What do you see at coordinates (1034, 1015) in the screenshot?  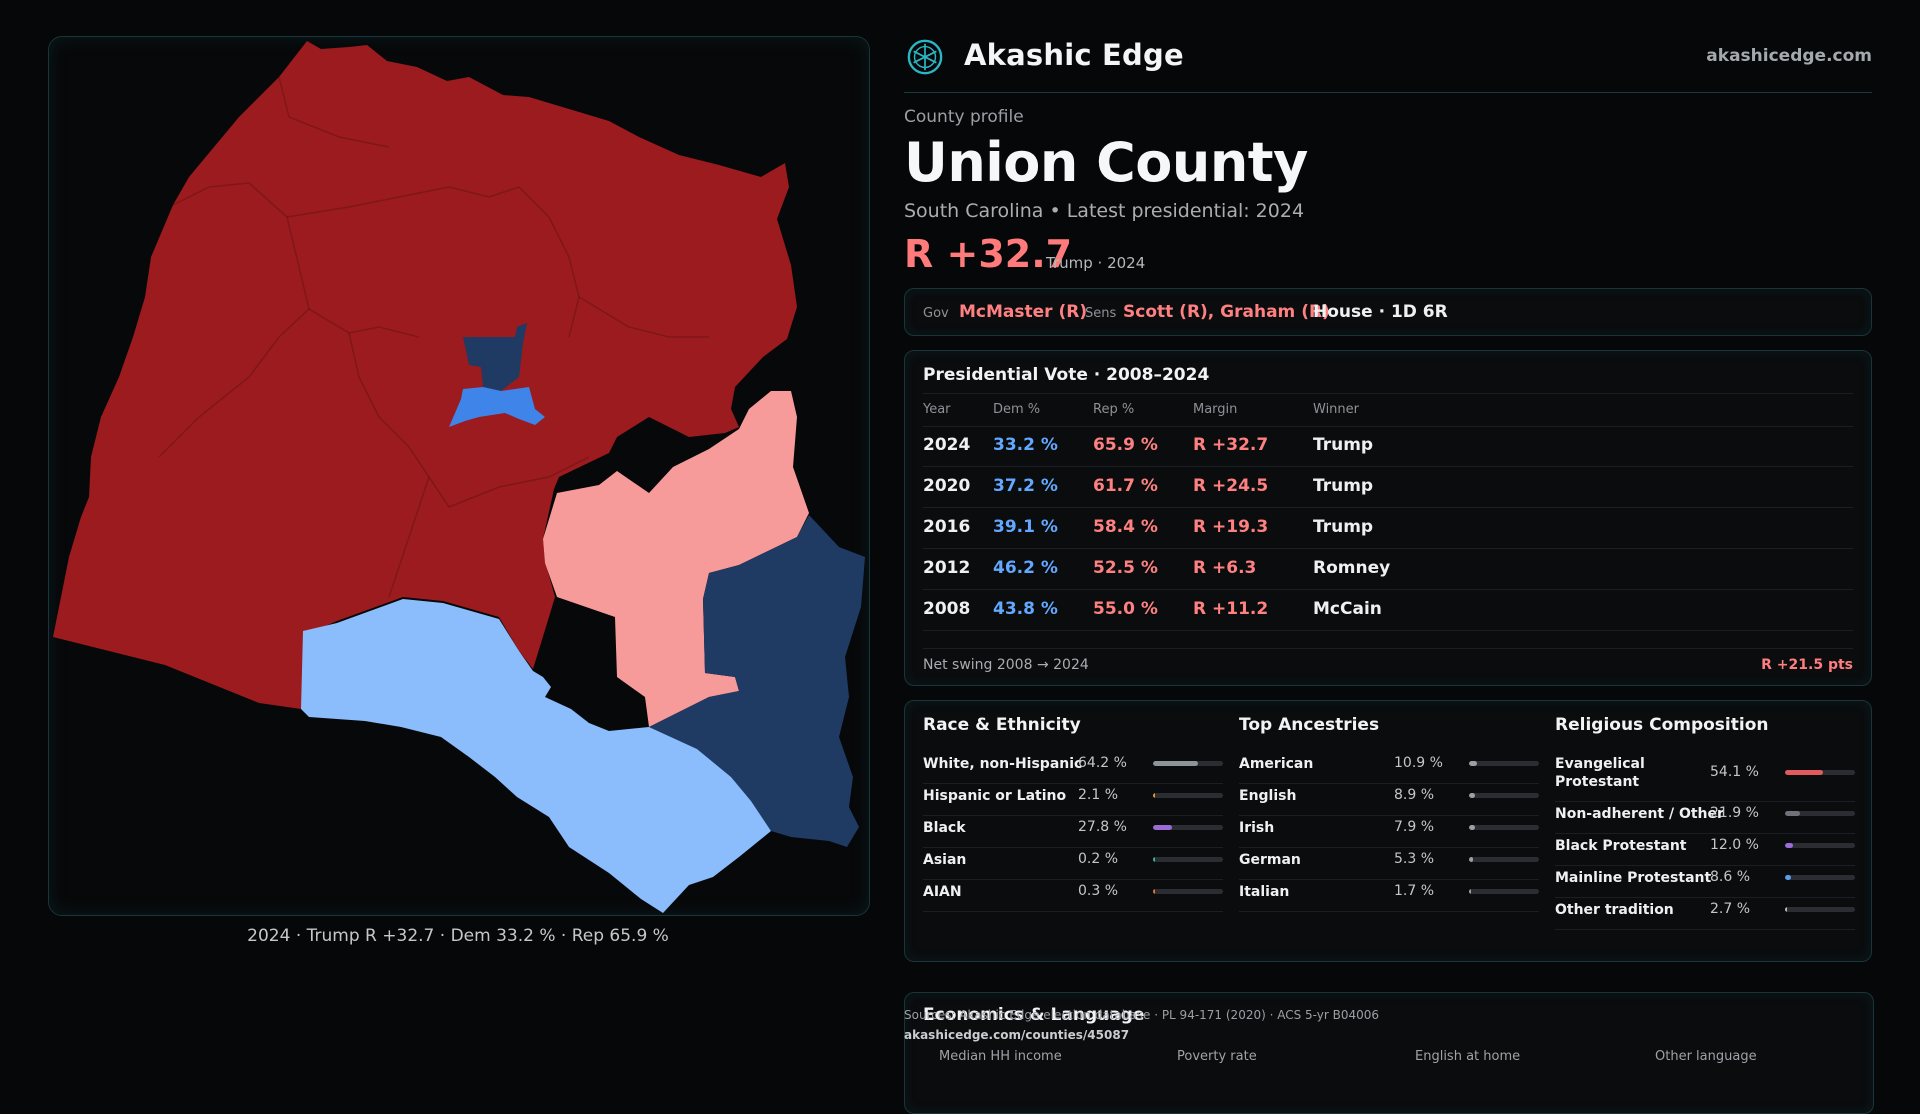 I see `economics-title: Economics & Language` at bounding box center [1034, 1015].